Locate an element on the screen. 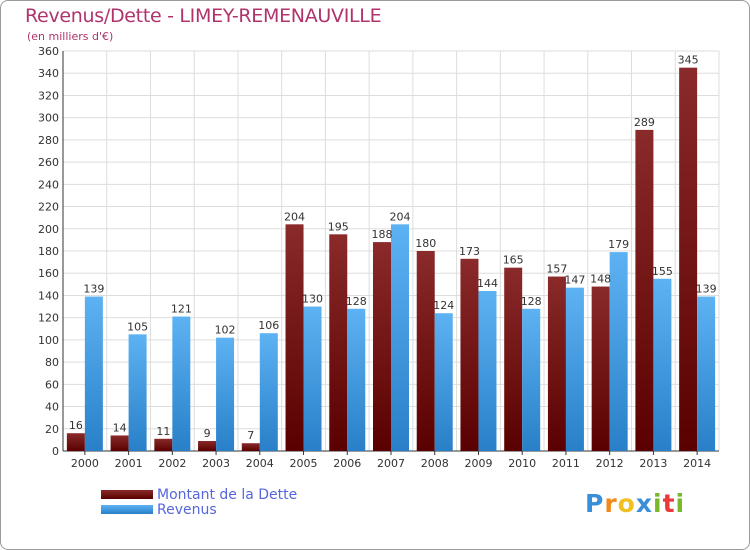  x-tick-label: 2006 is located at coordinates (347, 463).